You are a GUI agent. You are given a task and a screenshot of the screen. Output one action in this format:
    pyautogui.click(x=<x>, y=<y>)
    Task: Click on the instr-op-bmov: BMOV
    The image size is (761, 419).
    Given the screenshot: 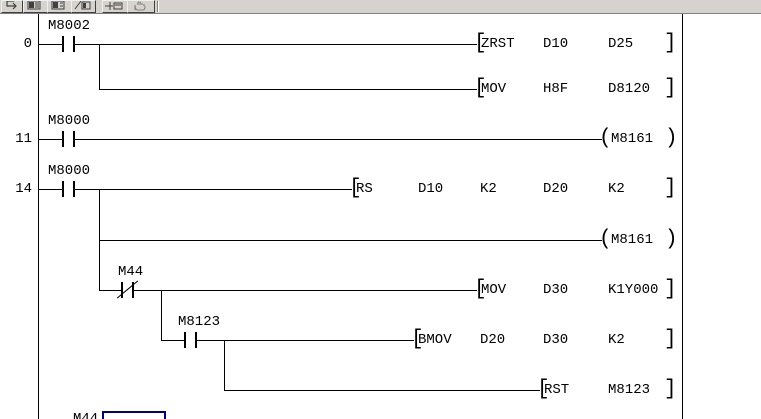 What is the action you would take?
    pyautogui.click(x=435, y=340)
    